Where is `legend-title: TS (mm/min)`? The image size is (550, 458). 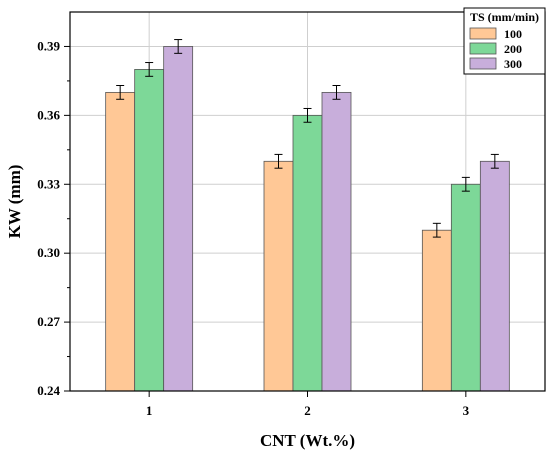
legend-title: TS (mm/min) is located at coordinates (504, 17).